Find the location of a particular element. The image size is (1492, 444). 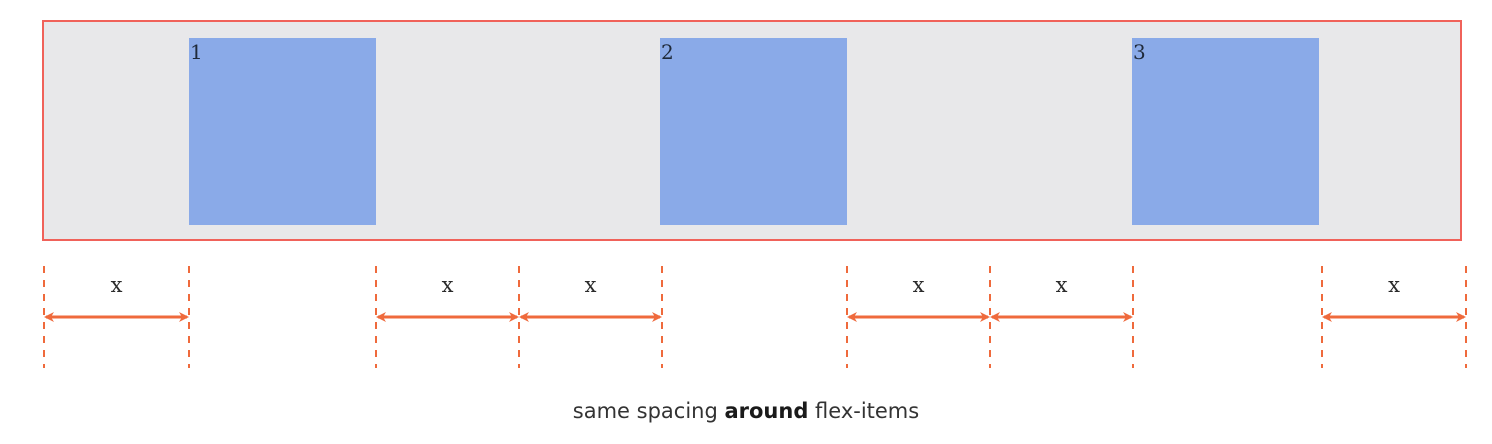

flex-item-2-label: 2 is located at coordinates (667, 52).